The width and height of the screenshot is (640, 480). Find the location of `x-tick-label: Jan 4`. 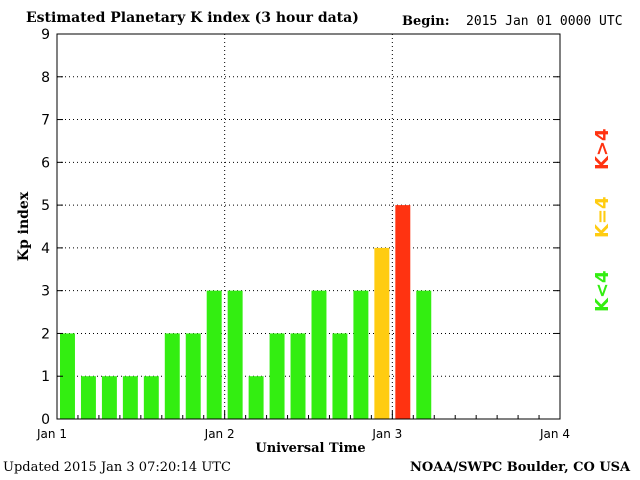

x-tick-label: Jan 4 is located at coordinates (554, 434).